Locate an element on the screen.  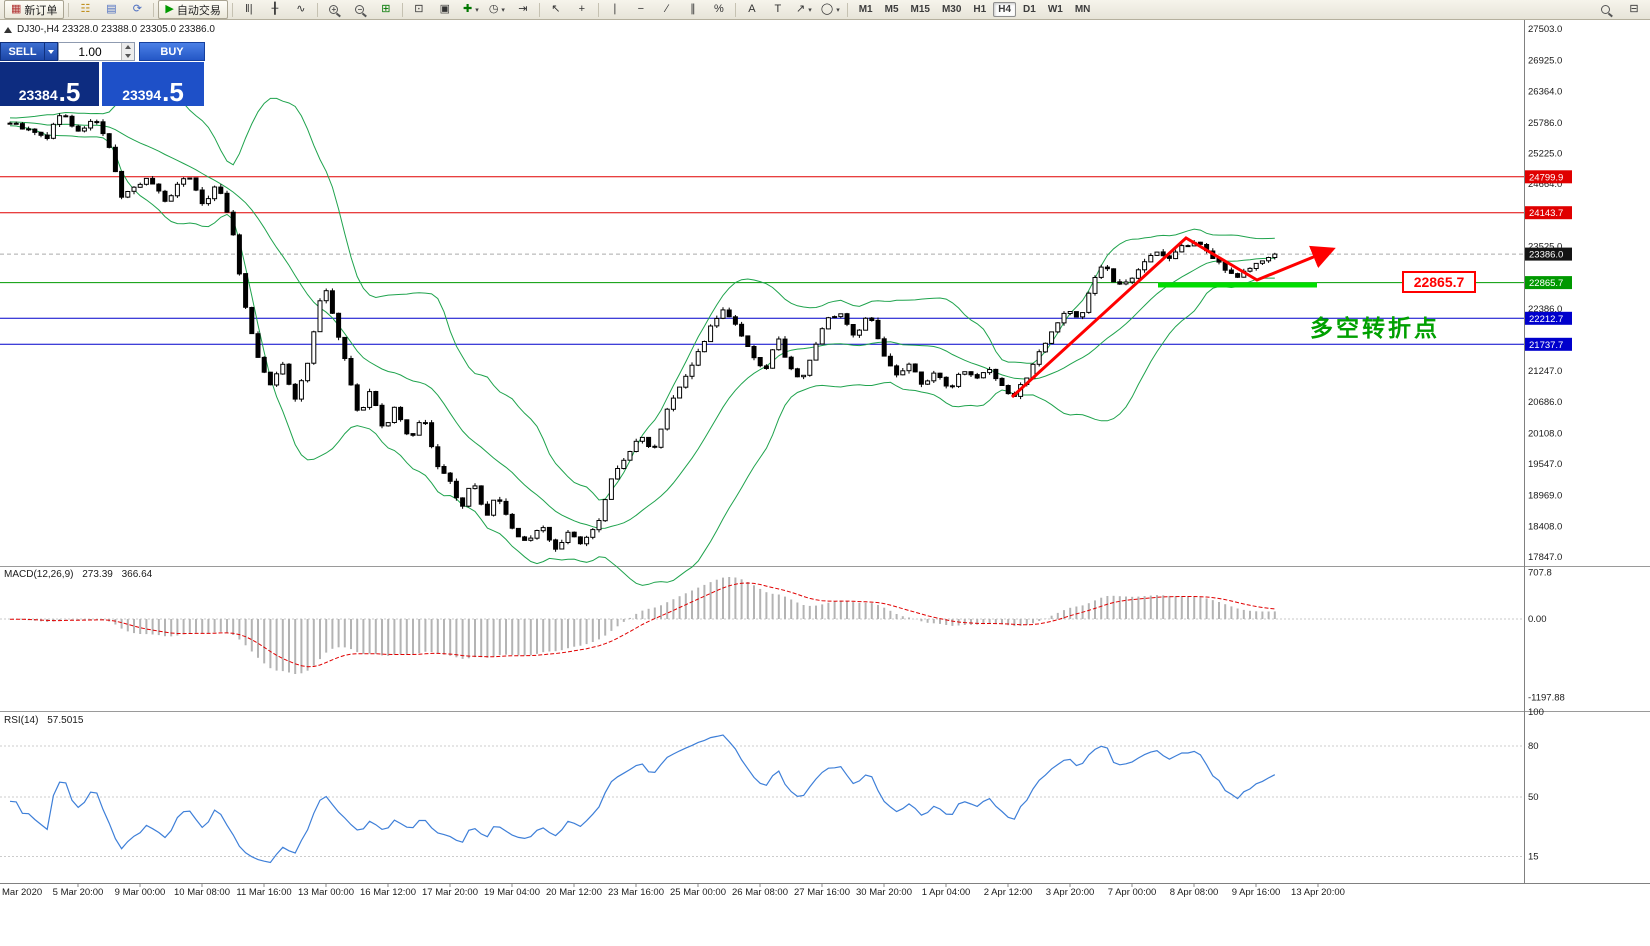
candlestick-chart-icon: ╂ is located at coordinates (275, 9).